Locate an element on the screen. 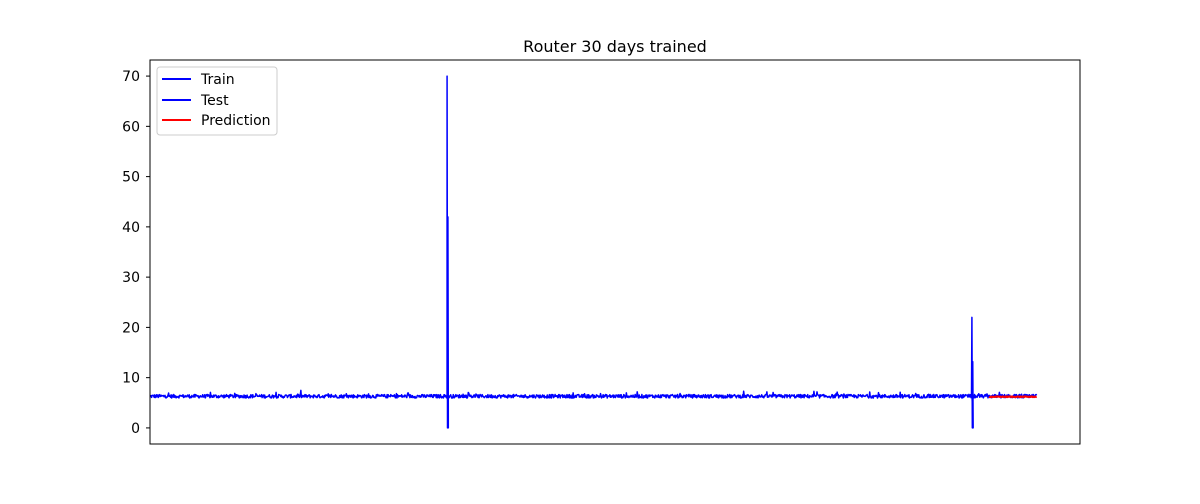  legend-prediction-label: Prediction is located at coordinates (236, 121).